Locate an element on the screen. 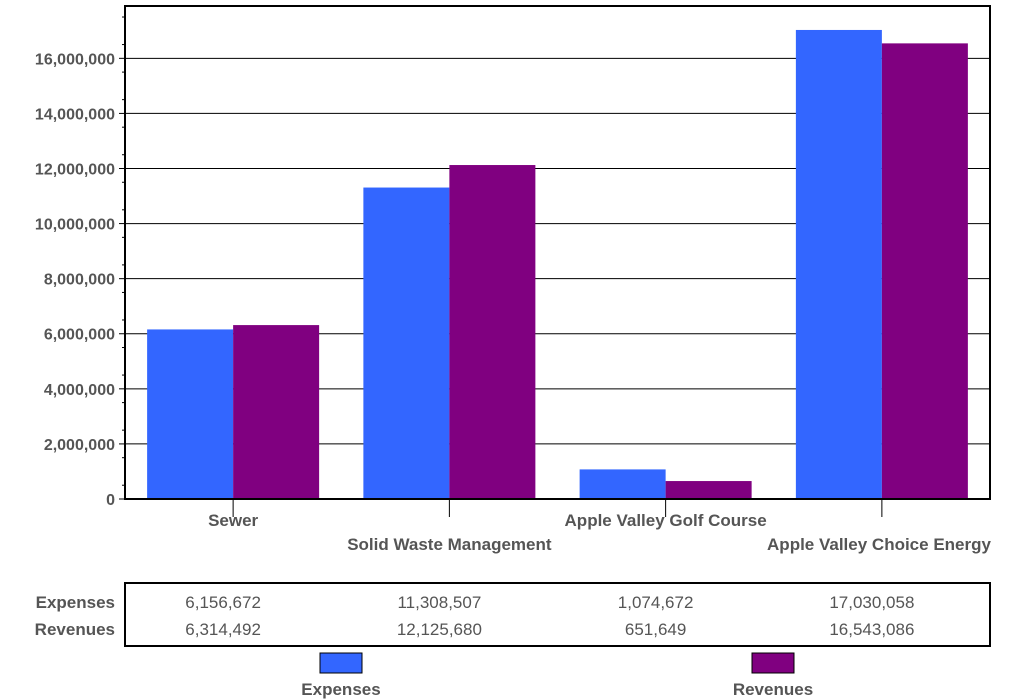  y-tick-label: 0 is located at coordinates (110, 500).